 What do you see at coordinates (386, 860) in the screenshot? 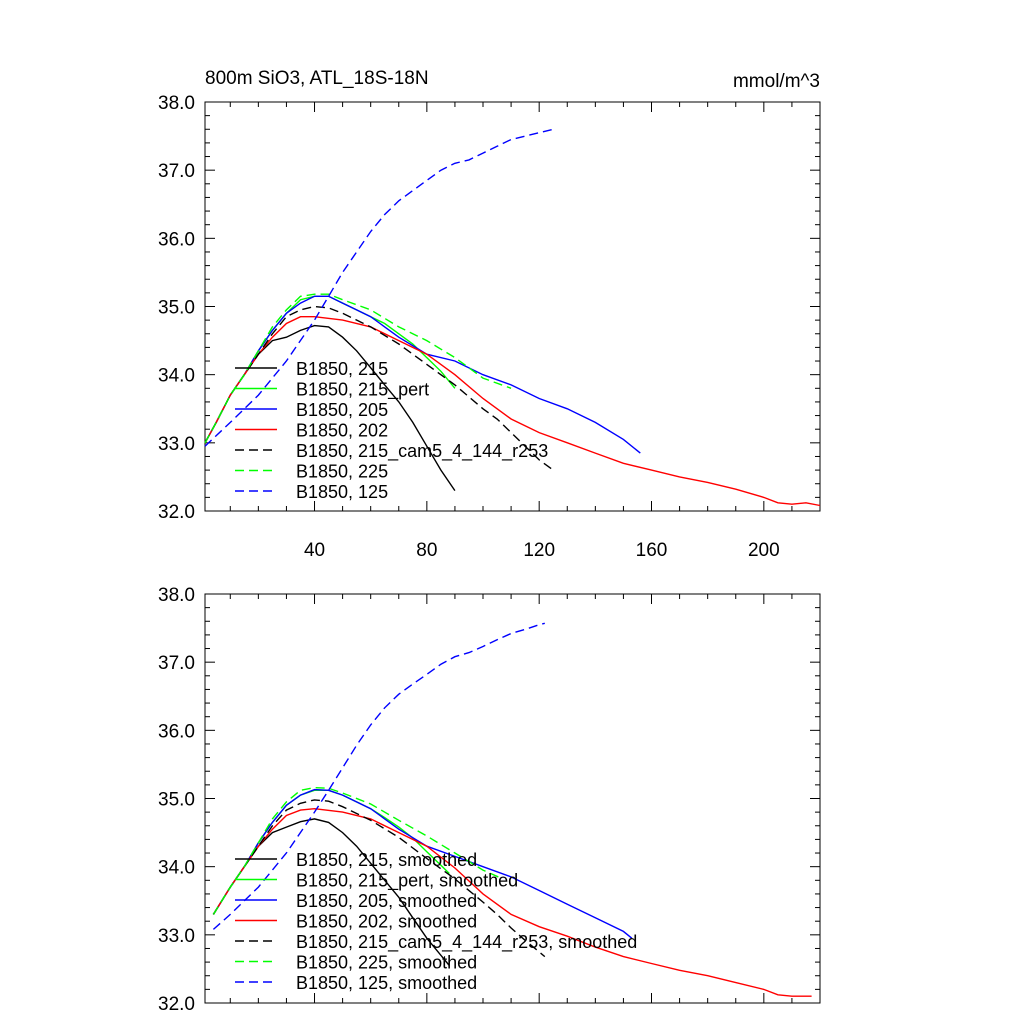
I see `legend-label: B1850, 215, smoothed` at bounding box center [386, 860].